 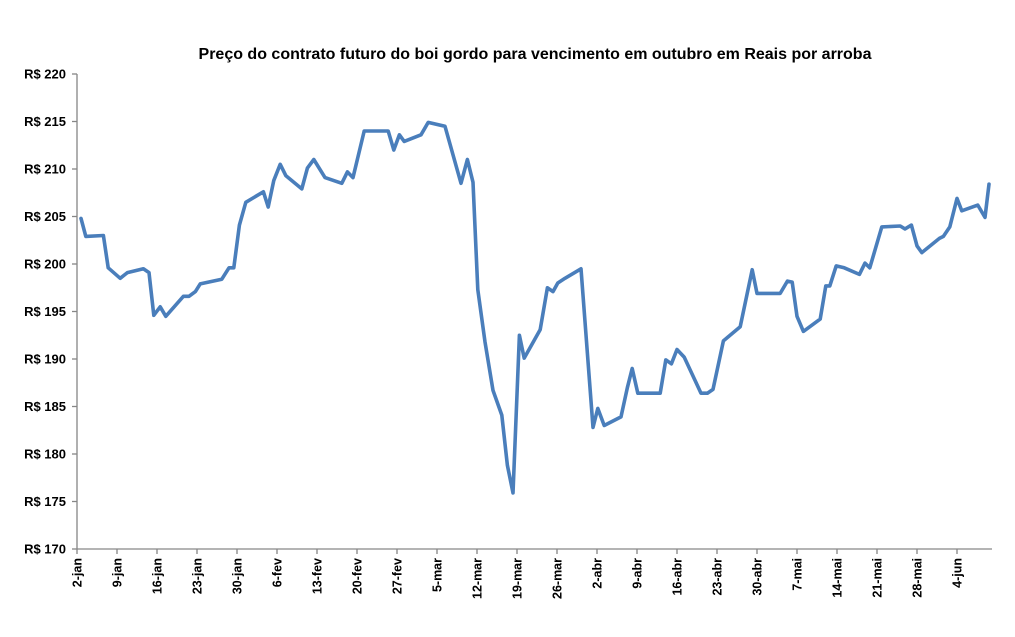 I want to click on y-tick-label: R$ 215, so click(x=45, y=121).